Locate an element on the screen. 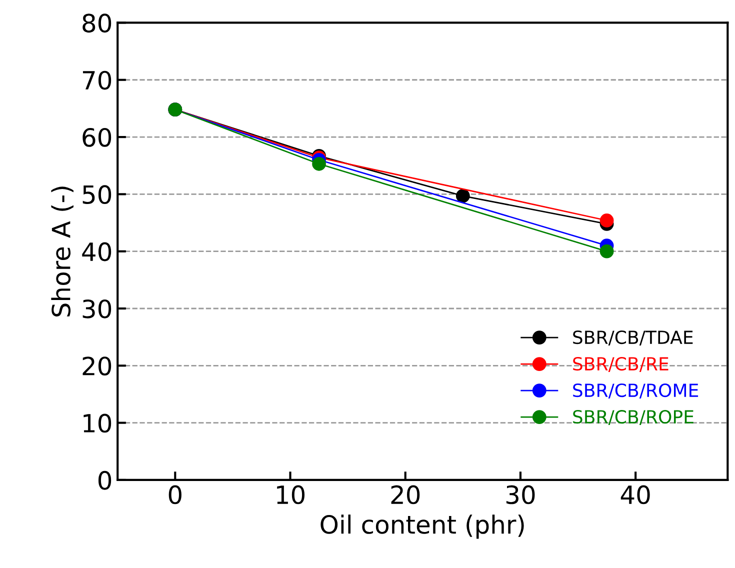  legend-label: SBR/CB/ROME is located at coordinates (635, 391).